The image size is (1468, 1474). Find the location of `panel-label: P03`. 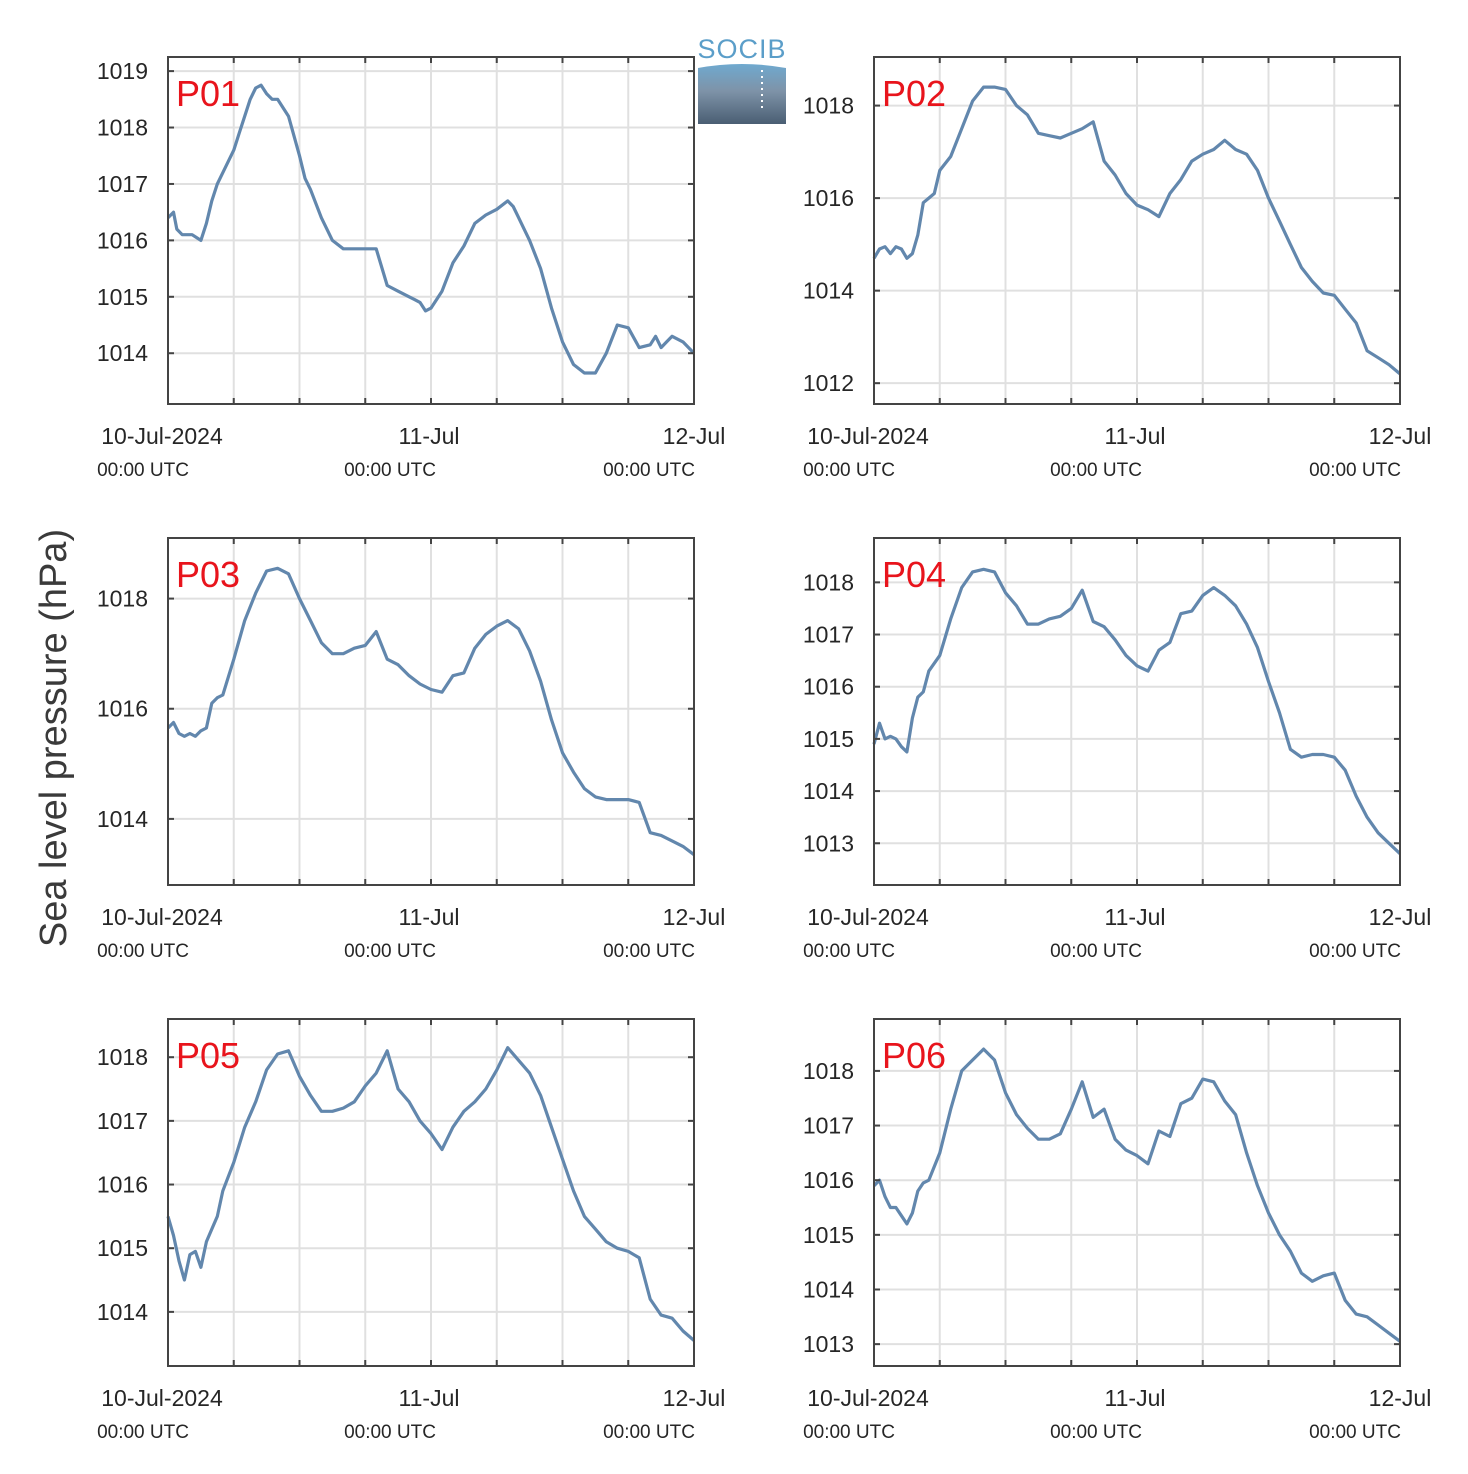

panel-label: P03 is located at coordinates (208, 574).